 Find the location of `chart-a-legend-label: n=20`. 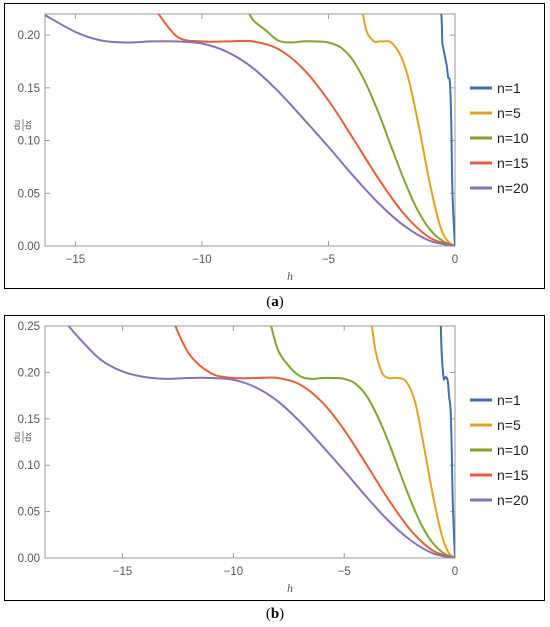

chart-a-legend-label: n=20 is located at coordinates (513, 188).